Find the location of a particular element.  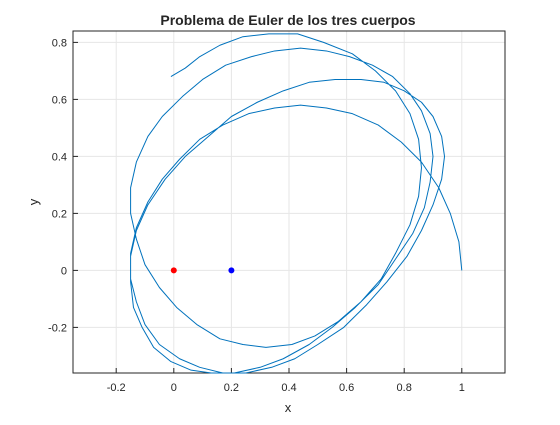

y-tick-label: 0 is located at coordinates (64, 271).